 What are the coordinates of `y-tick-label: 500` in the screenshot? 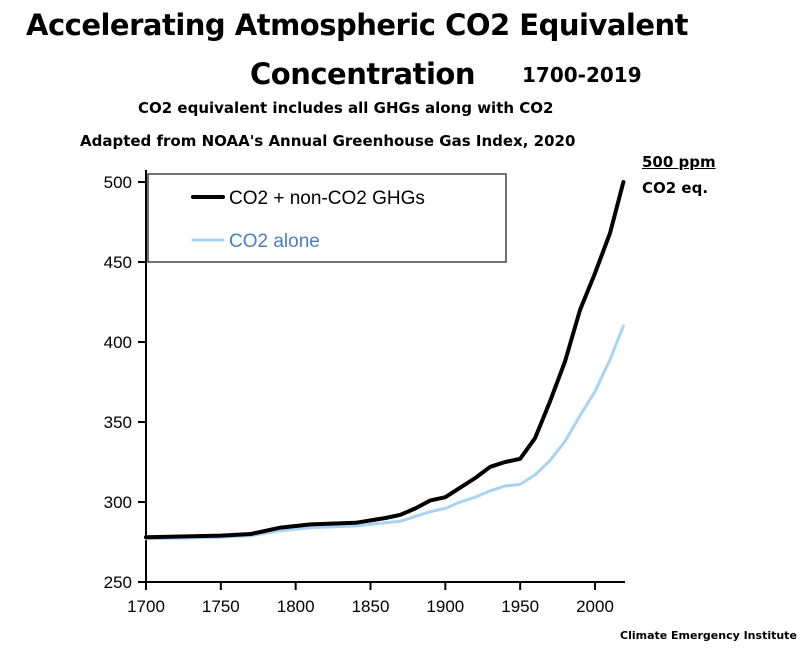 It's located at (118, 182).